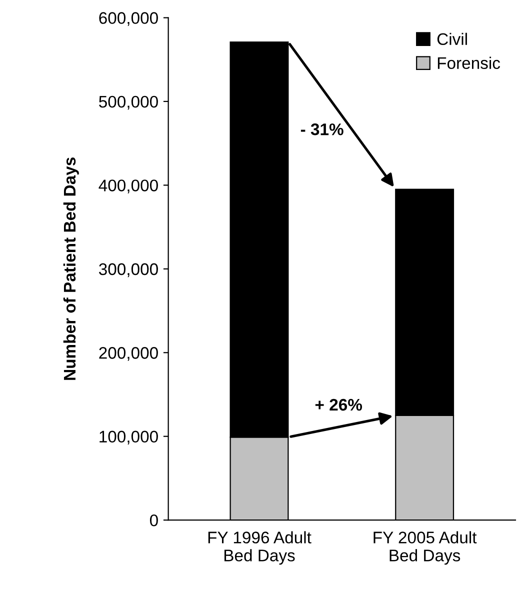  What do you see at coordinates (71, 269) in the screenshot?
I see `y-axis-title: Number of Patient Bed Days` at bounding box center [71, 269].